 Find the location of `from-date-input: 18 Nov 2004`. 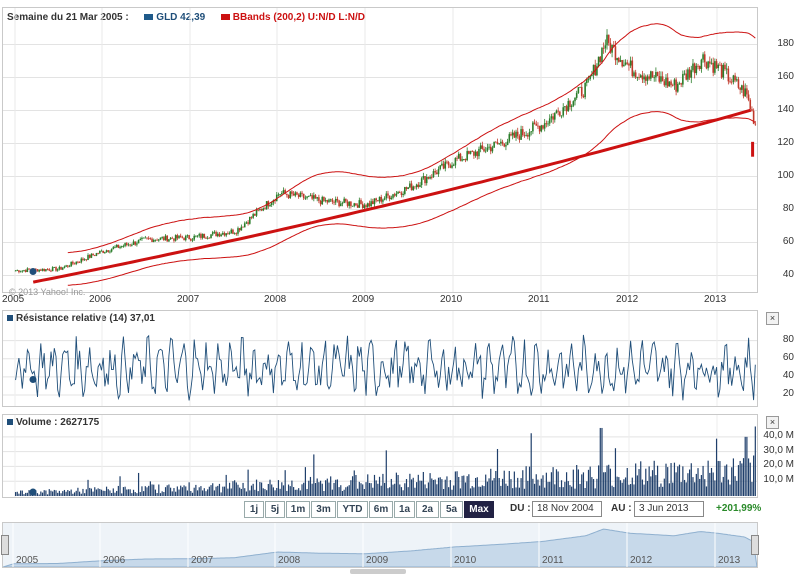

from-date-input: 18 Nov 2004 is located at coordinates (567, 509).